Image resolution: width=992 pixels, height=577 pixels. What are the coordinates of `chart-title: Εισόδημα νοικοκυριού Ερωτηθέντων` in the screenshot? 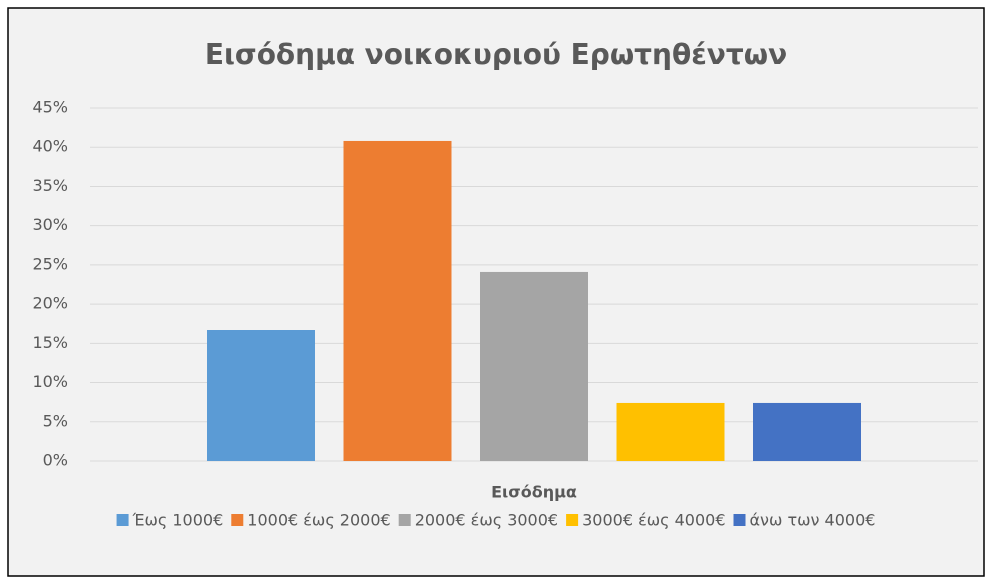 It's located at (496, 54).